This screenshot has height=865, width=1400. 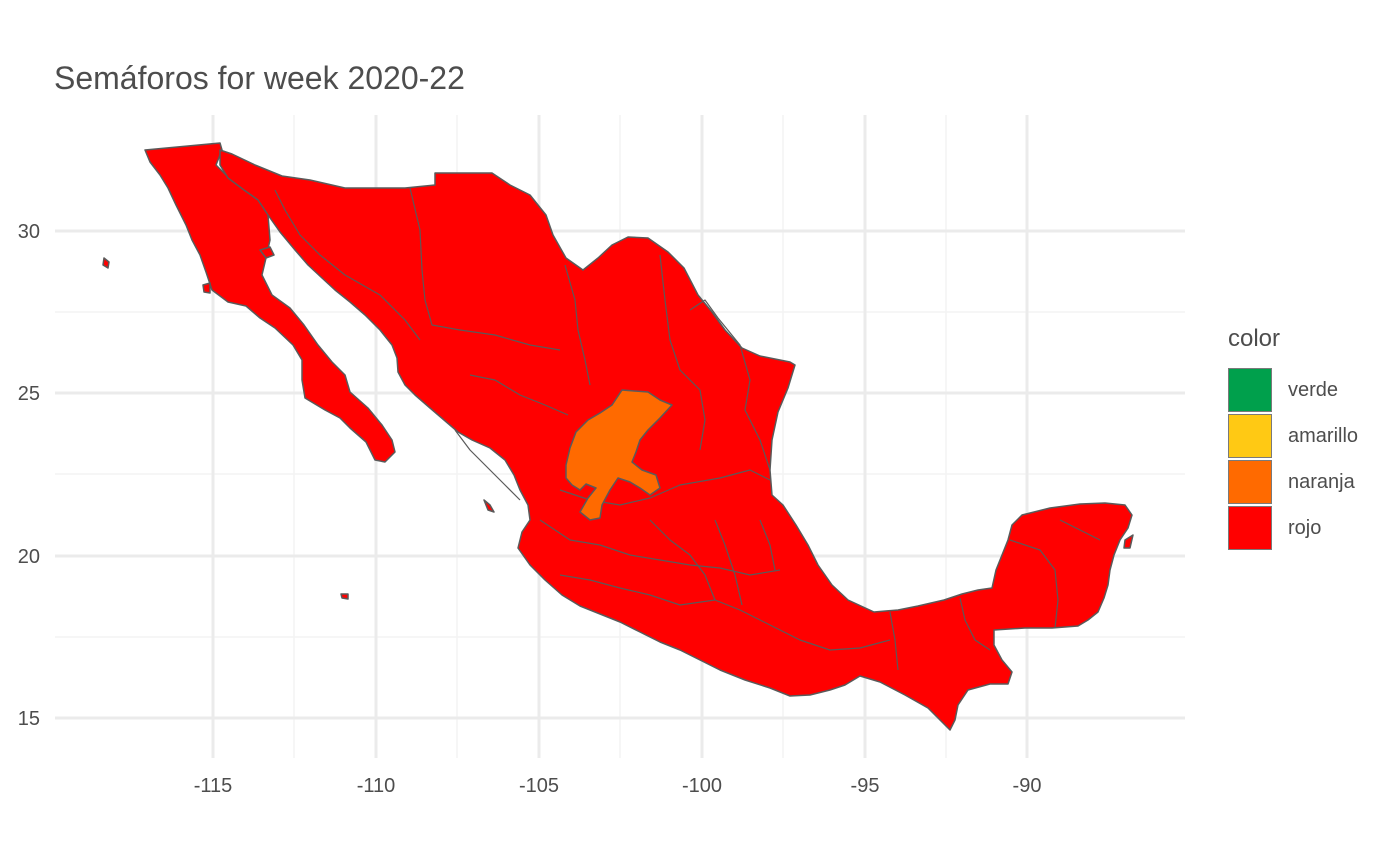 What do you see at coordinates (259, 78) in the screenshot?
I see `chart-title: Semáforos for week 2020-22` at bounding box center [259, 78].